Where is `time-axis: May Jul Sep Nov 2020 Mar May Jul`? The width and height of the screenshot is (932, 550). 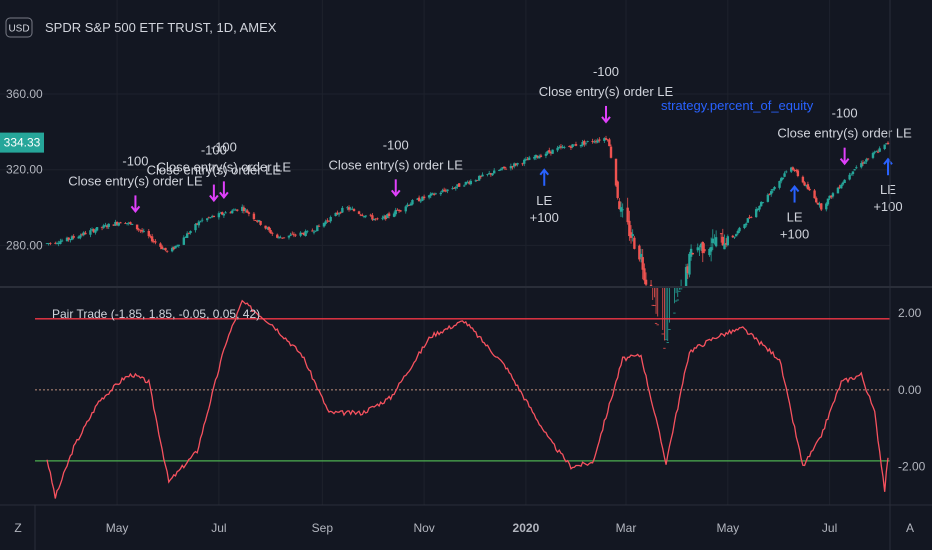
time-axis: May Jul Sep Nov 2020 Mar May Jul is located at coordinates (472, 528).